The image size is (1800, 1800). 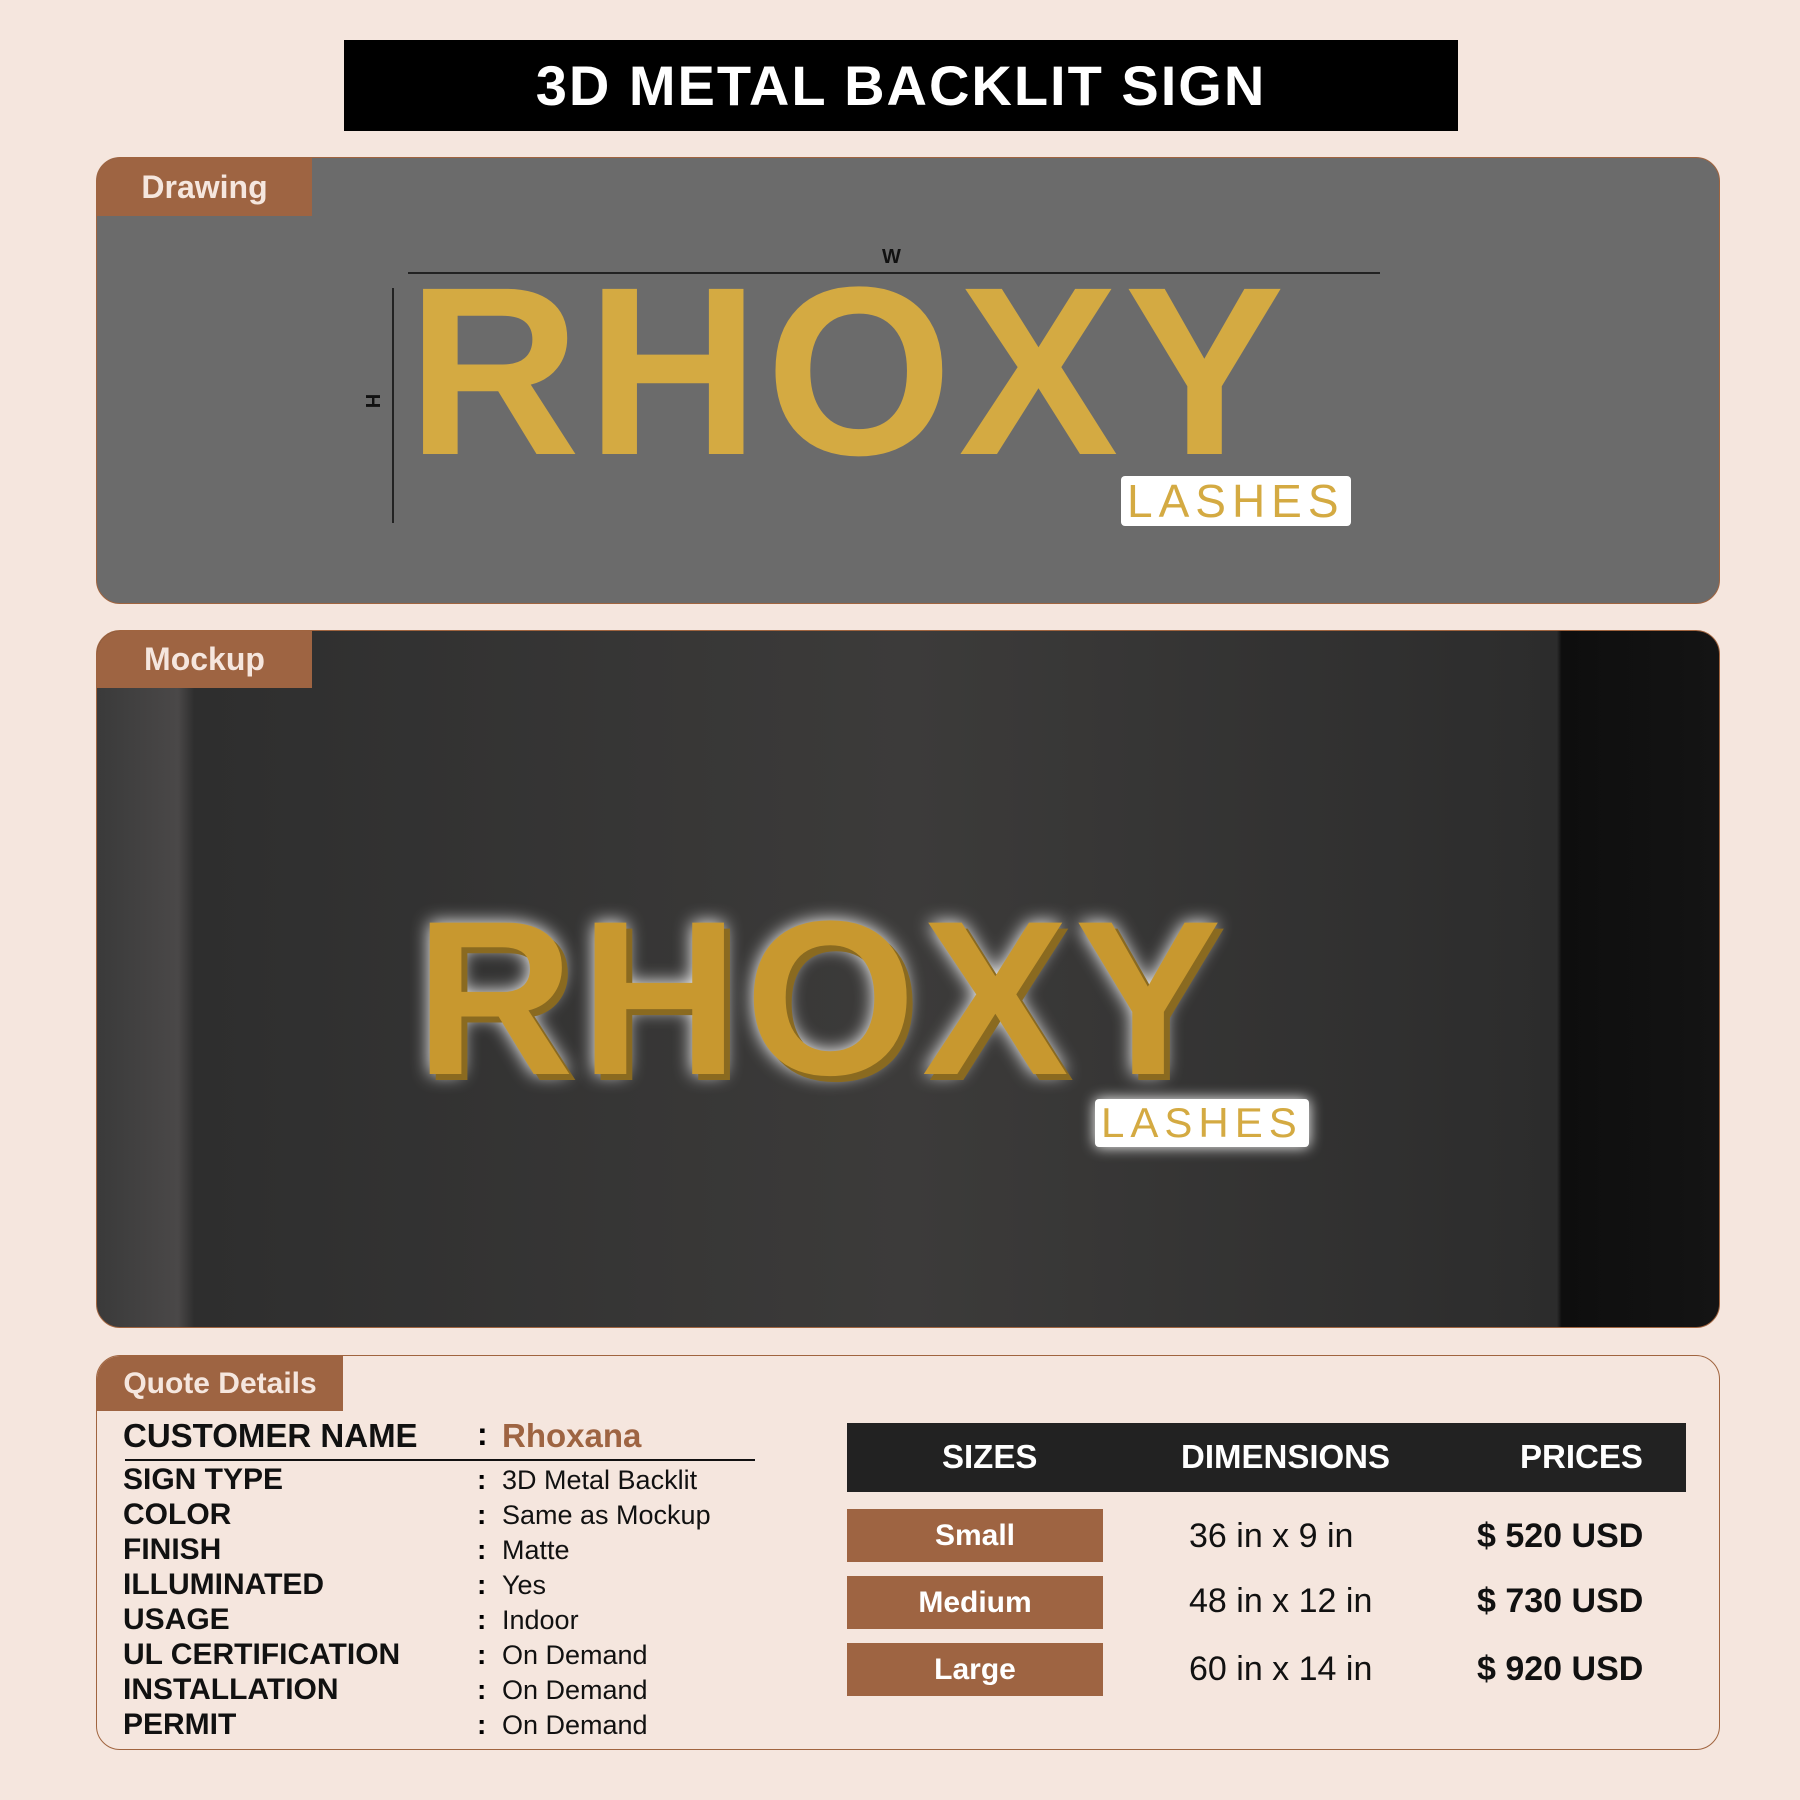 I want to click on detail-label: FINISH, so click(x=172, y=1549).